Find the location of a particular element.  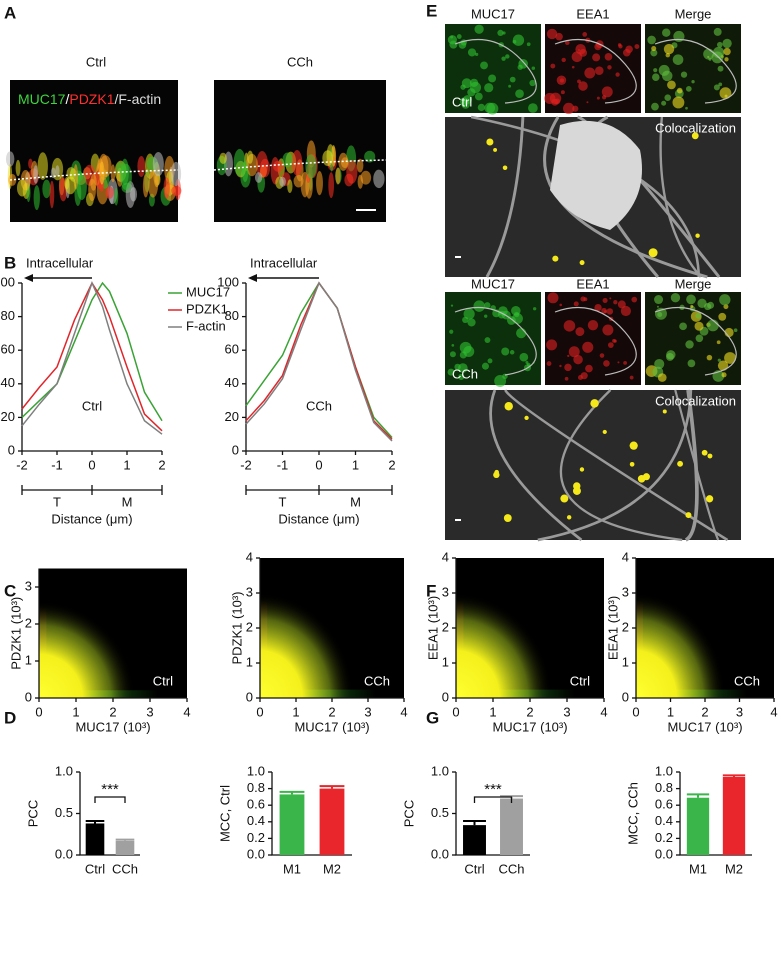

micrograph is located at coordinates (493, 68).